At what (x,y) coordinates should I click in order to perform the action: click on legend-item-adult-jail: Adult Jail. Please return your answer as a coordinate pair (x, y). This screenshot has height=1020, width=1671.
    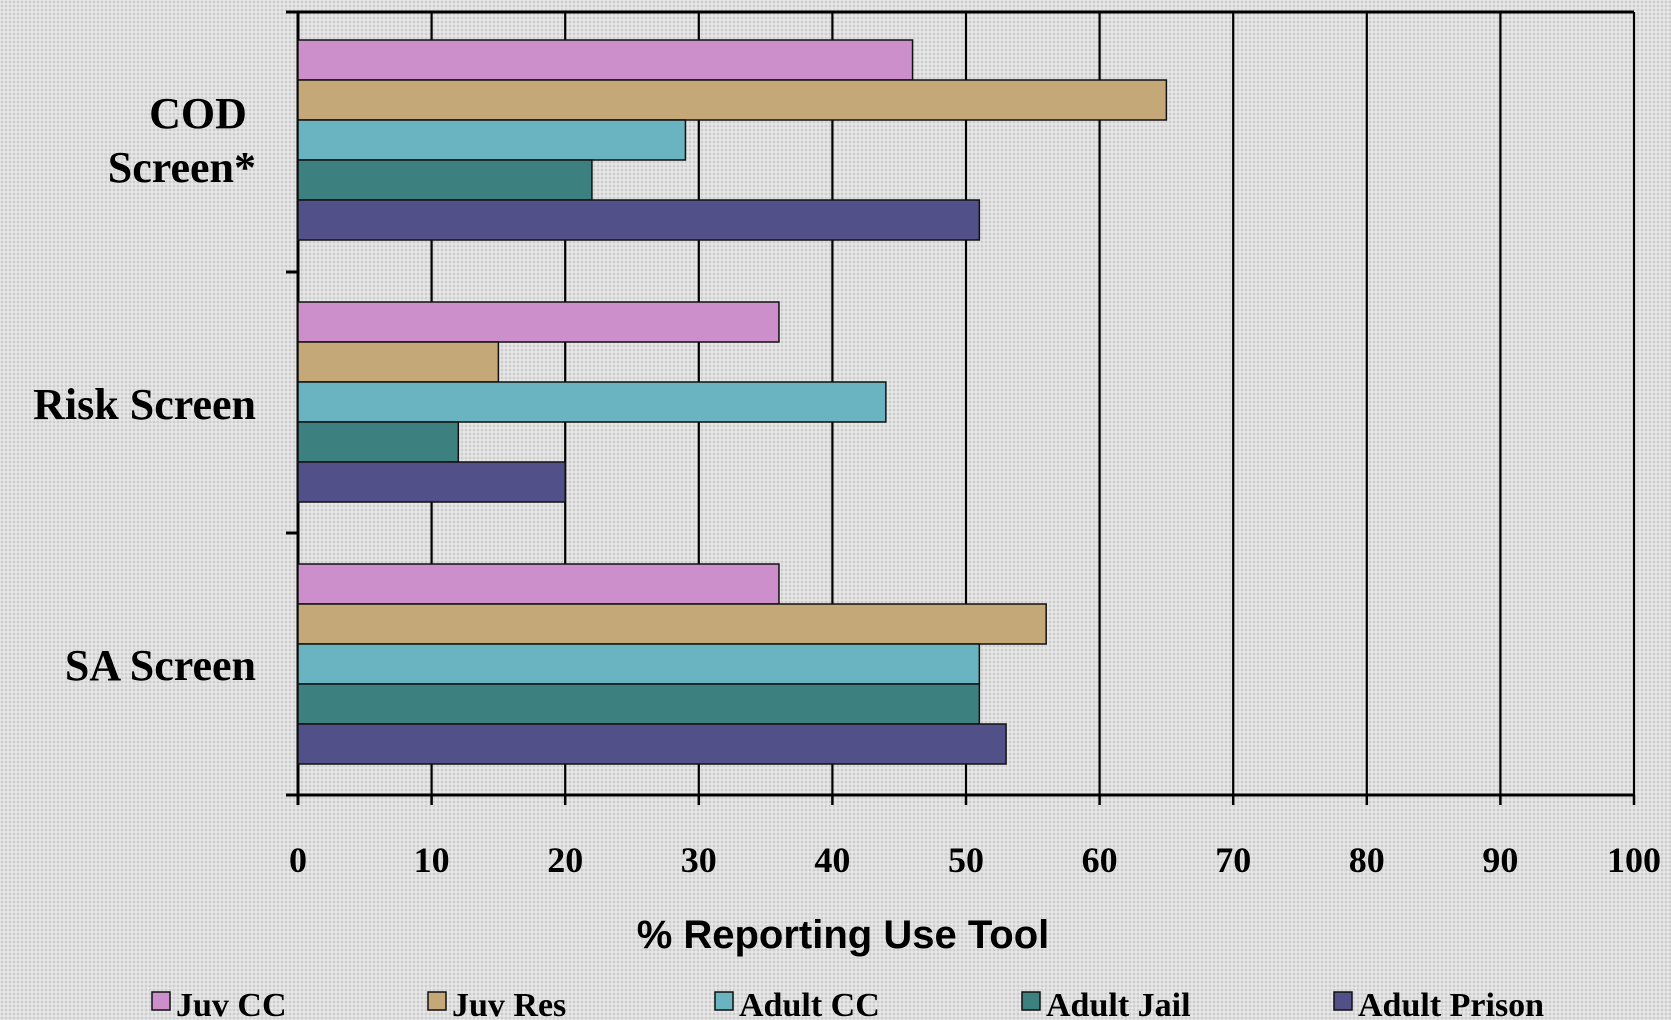
    Looking at the image, I should click on (1106, 1003).